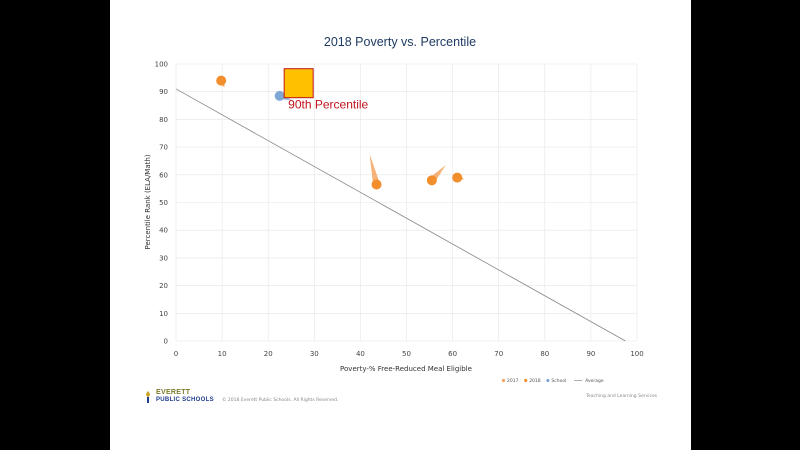 The image size is (800, 450). I want to click on district-logo: EVERETT PUBLIC SCHOOLS, so click(187, 399).